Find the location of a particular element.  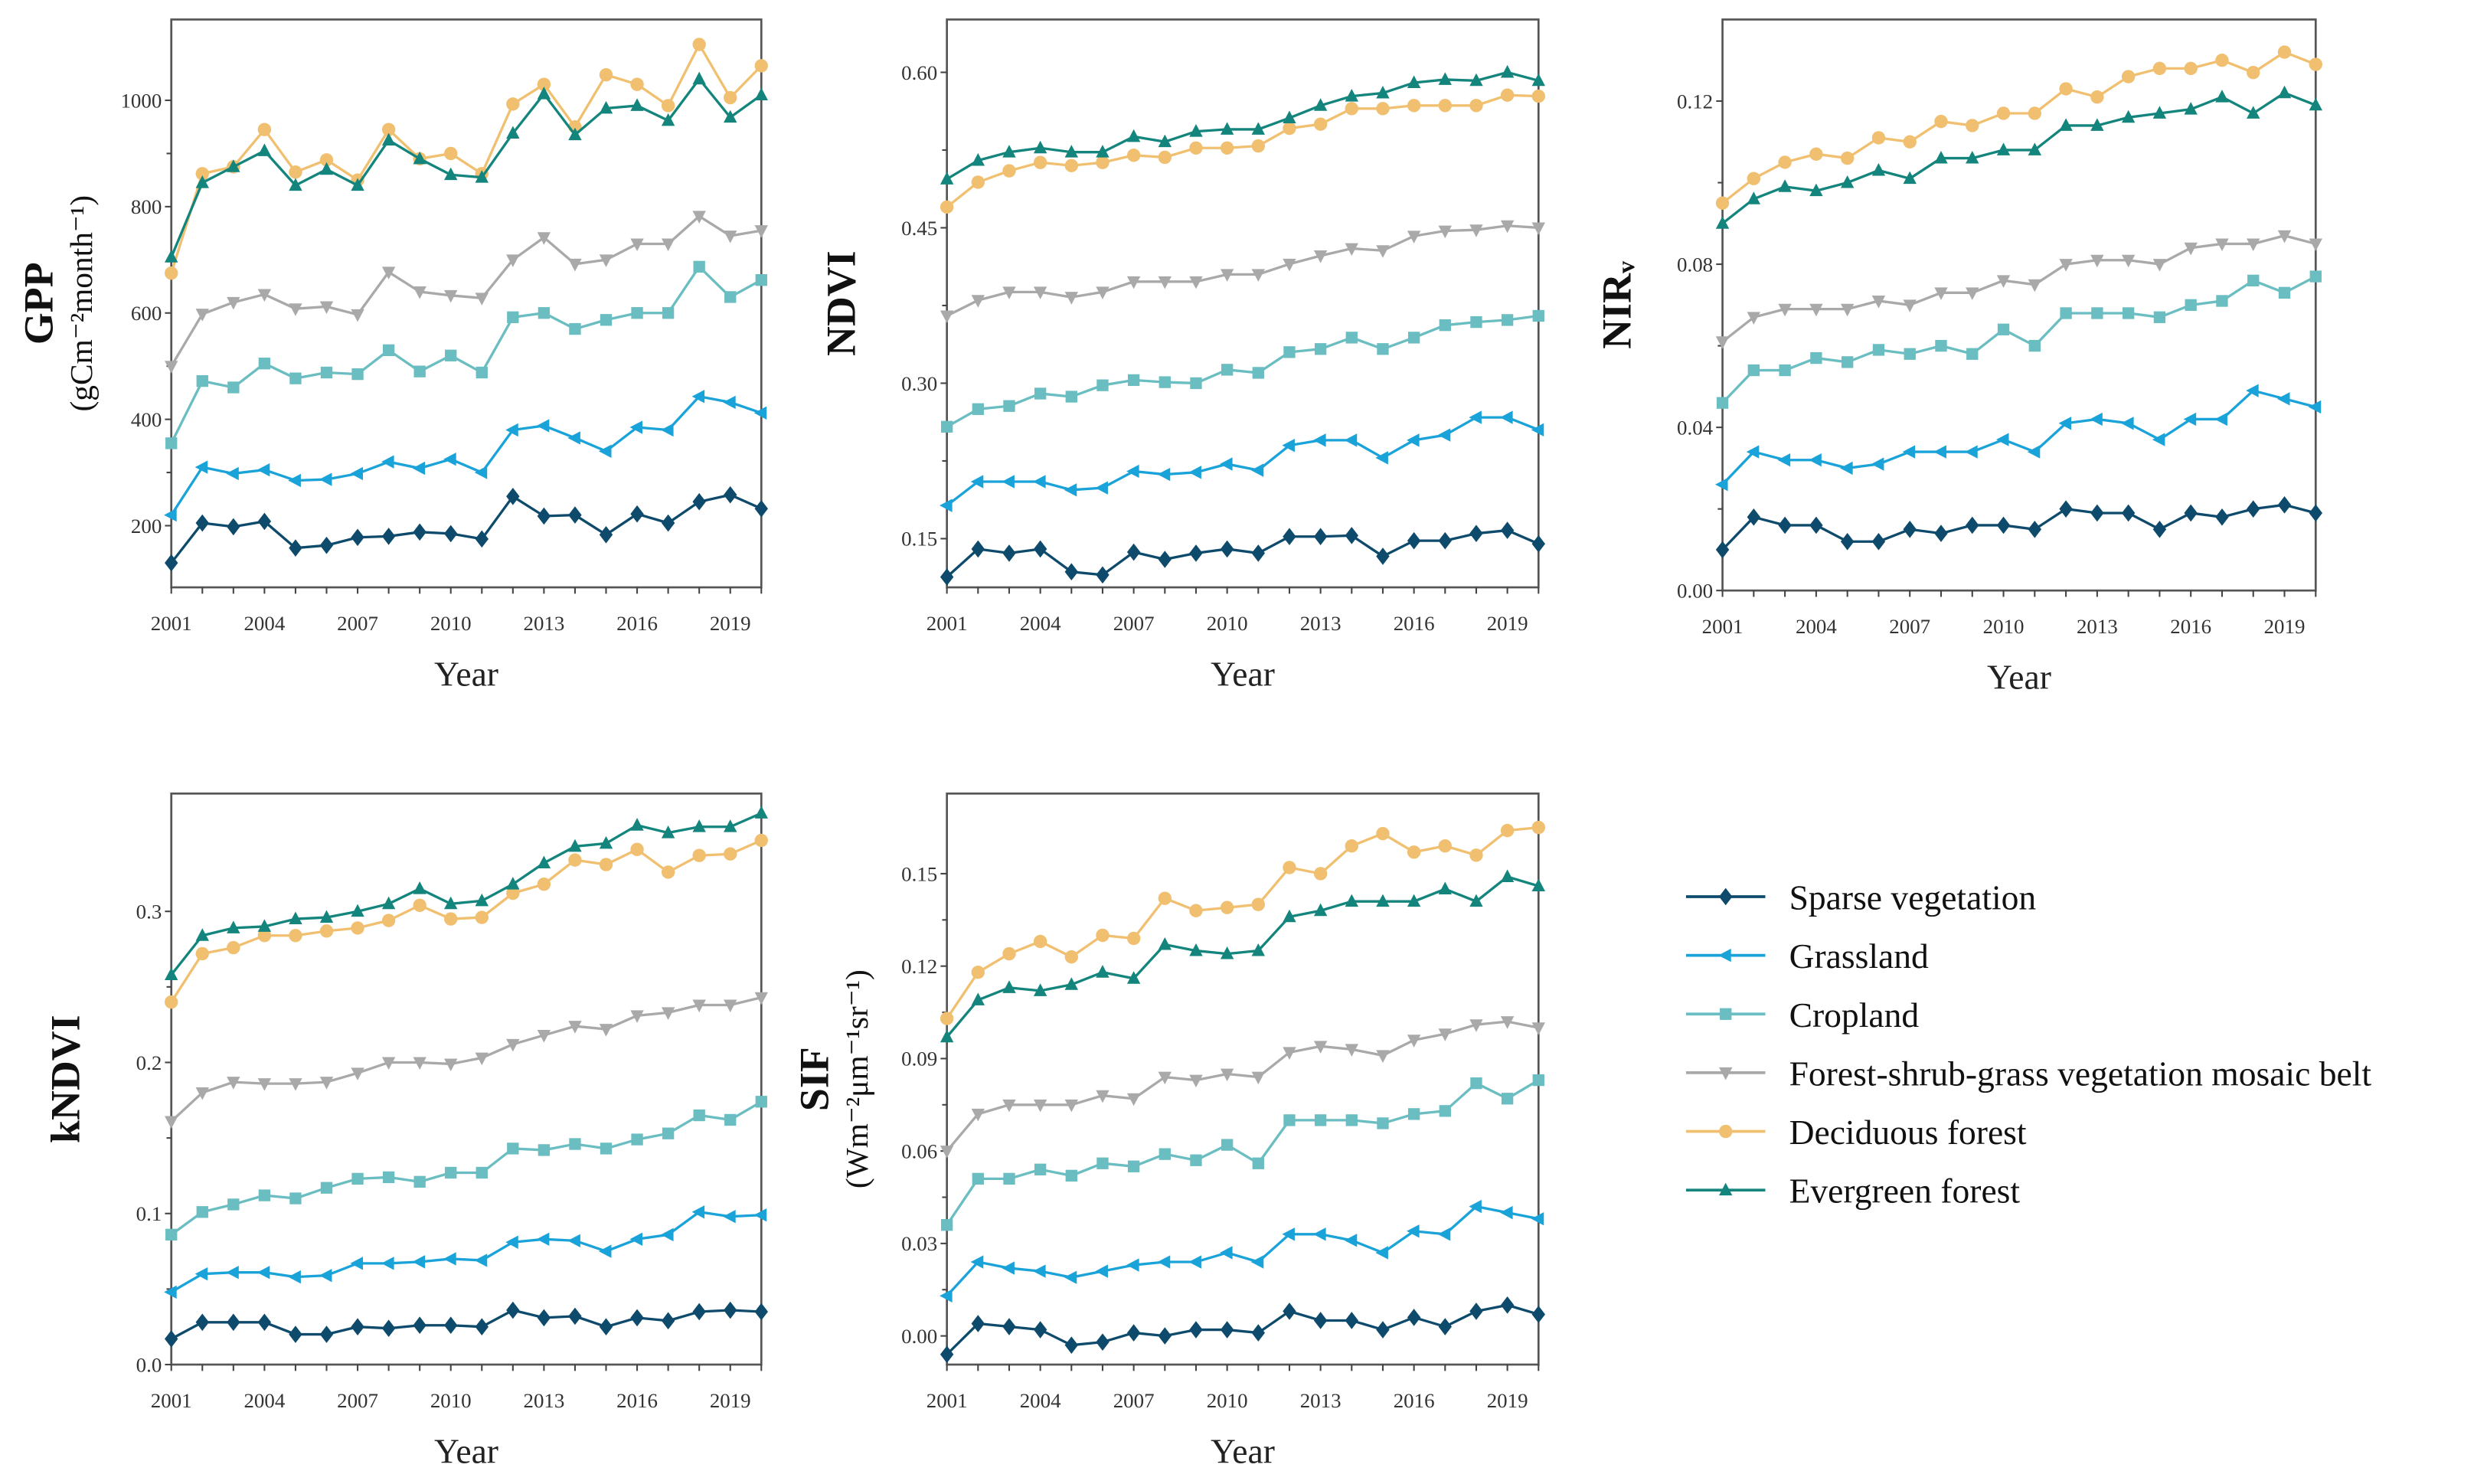

y-tick-label: 0.15 is located at coordinates (919, 539).